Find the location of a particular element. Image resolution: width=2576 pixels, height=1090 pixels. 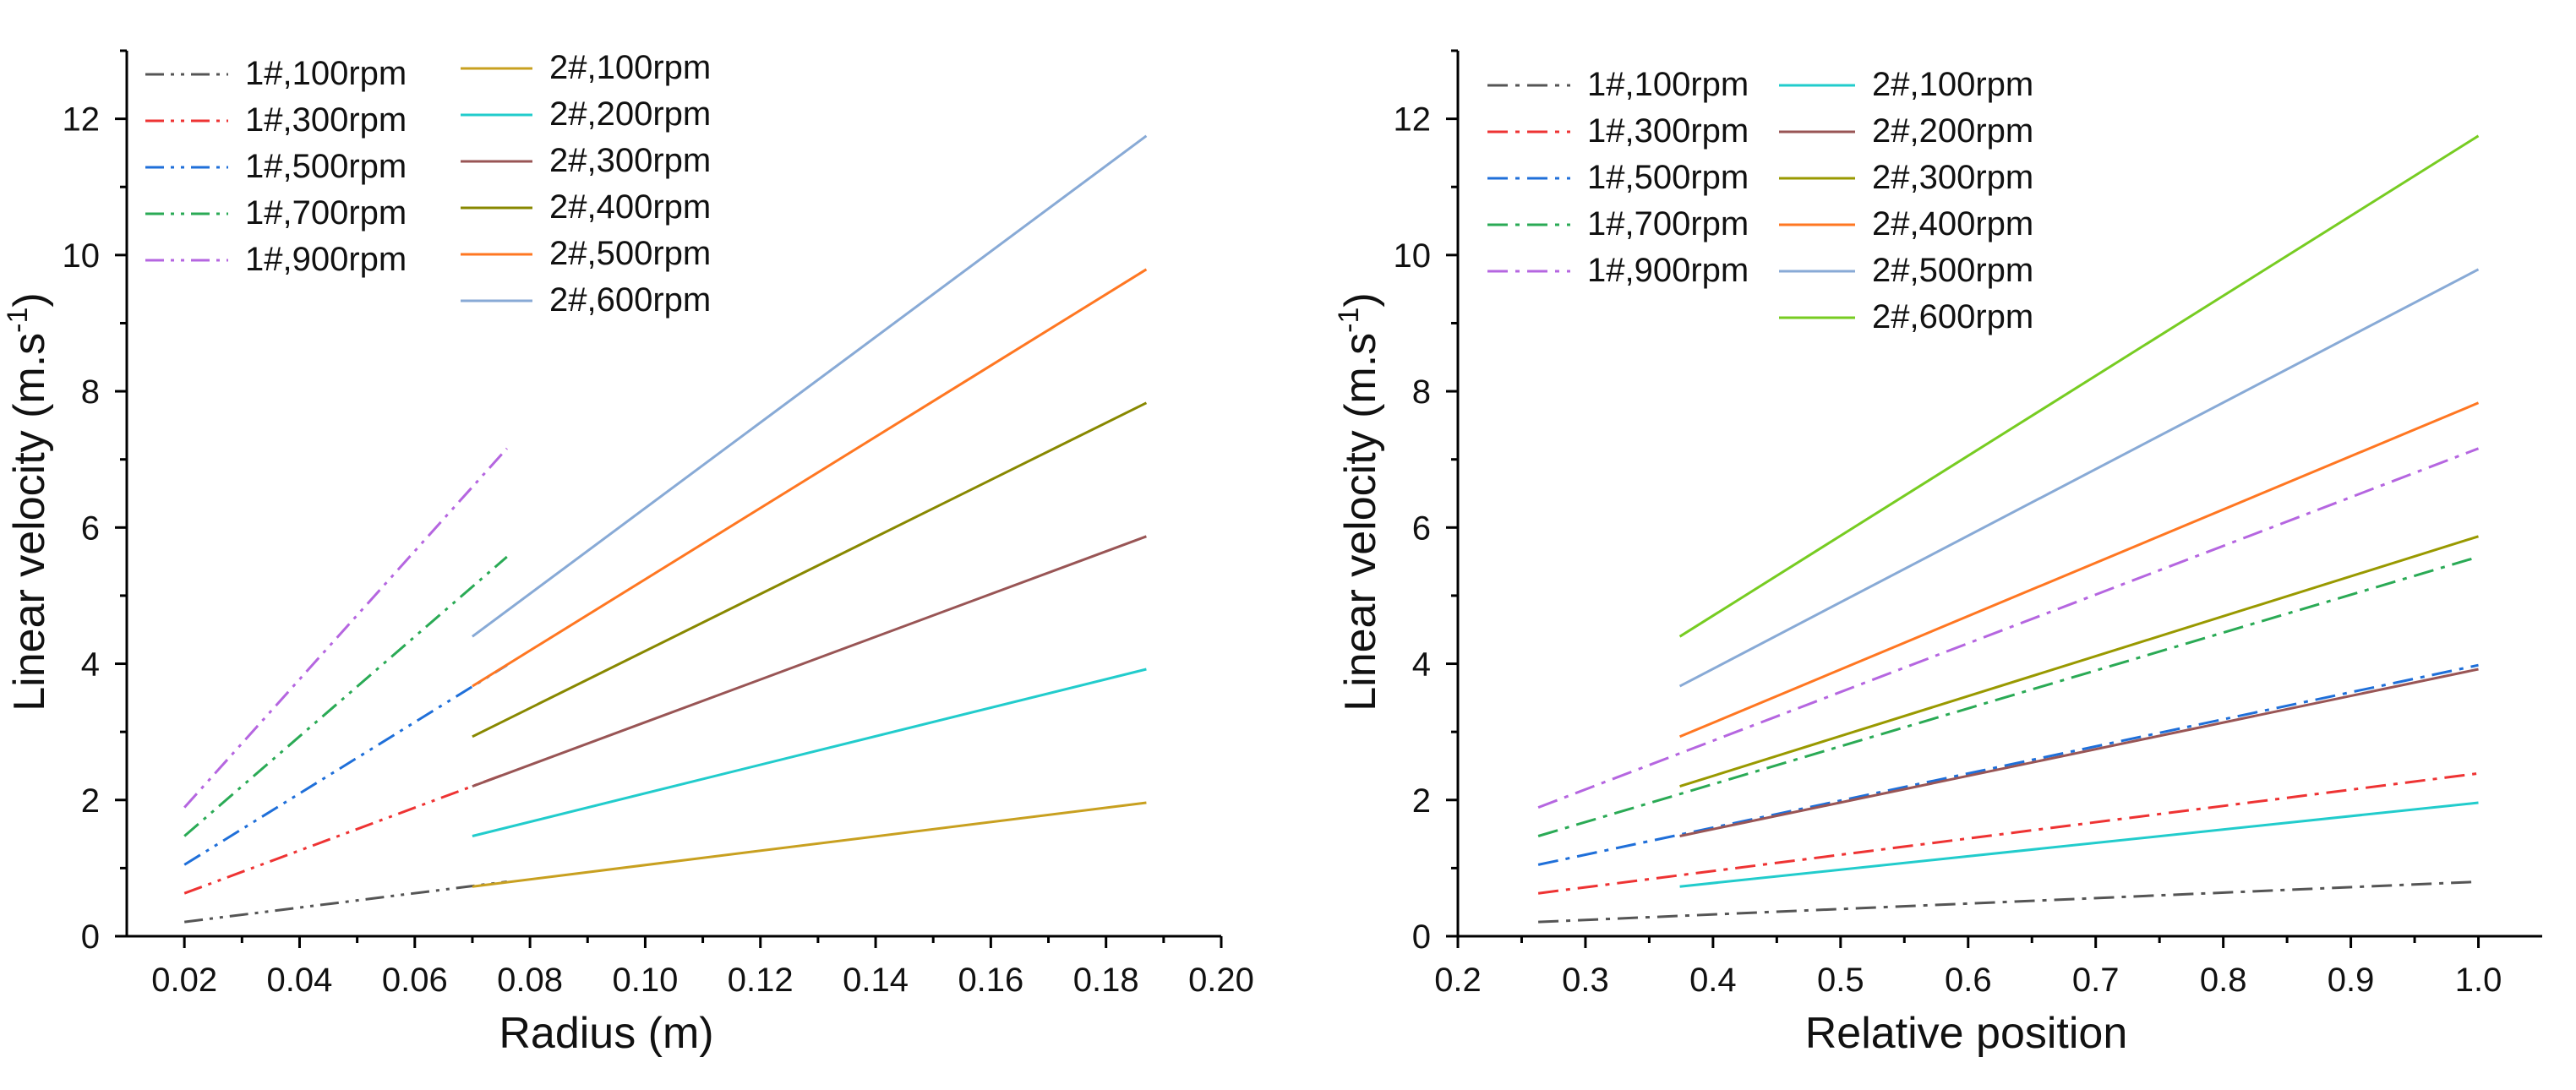

x-tick-label: 0.20 is located at coordinates (1221, 980).